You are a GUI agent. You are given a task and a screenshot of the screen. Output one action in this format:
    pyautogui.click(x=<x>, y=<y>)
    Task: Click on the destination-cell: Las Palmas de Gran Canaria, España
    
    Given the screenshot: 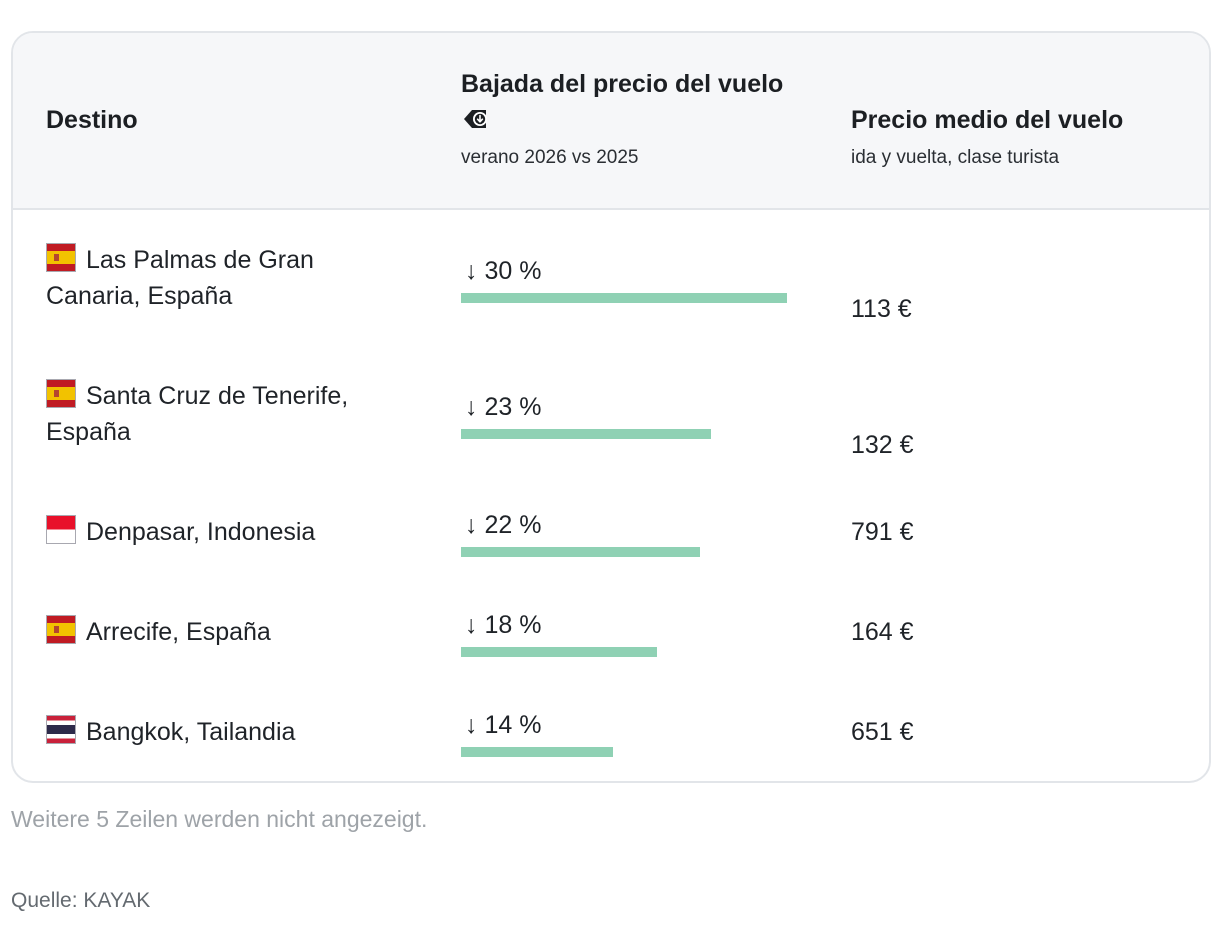 What is the action you would take?
    pyautogui.click(x=226, y=278)
    